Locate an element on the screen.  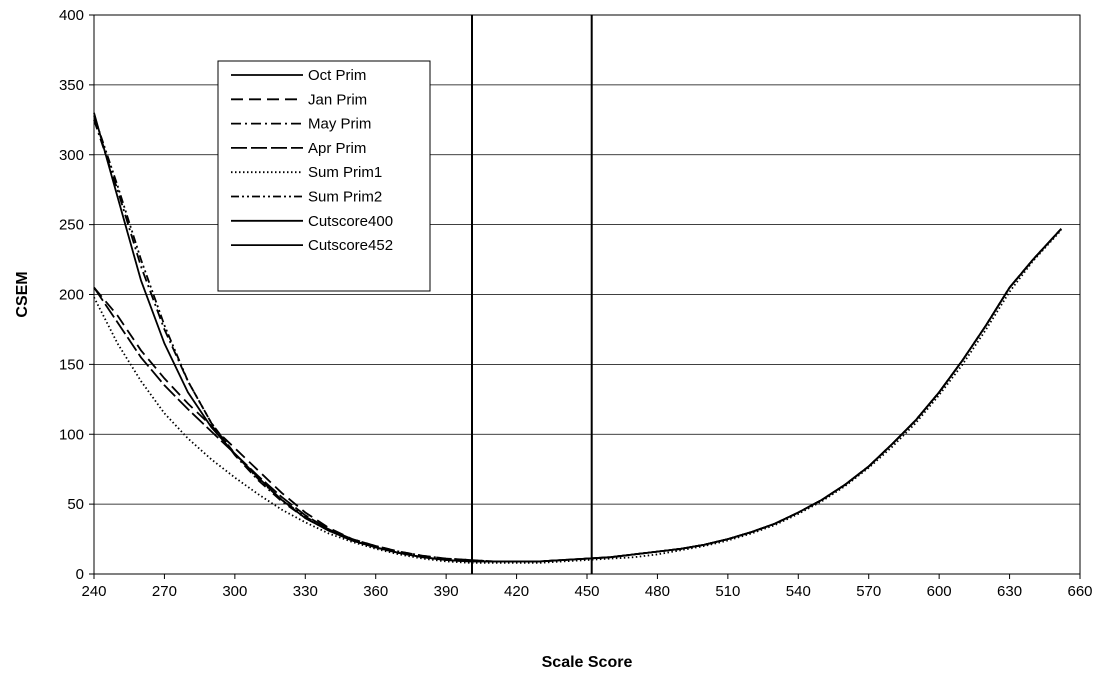
legend-label: Sum Prim1 is located at coordinates (345, 172).